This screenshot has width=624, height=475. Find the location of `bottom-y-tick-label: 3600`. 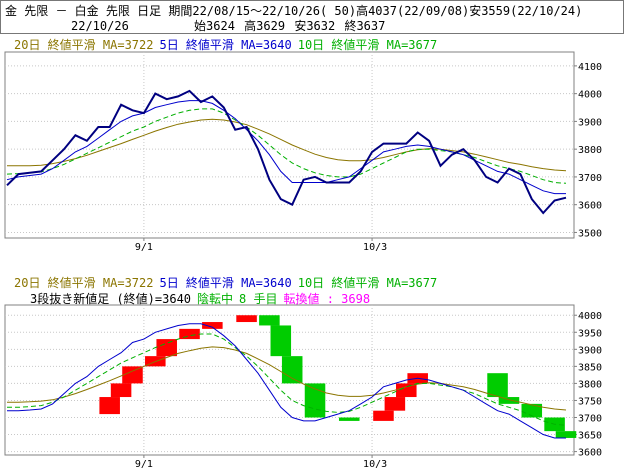

bottom-y-tick-label: 3600 is located at coordinates (590, 453).